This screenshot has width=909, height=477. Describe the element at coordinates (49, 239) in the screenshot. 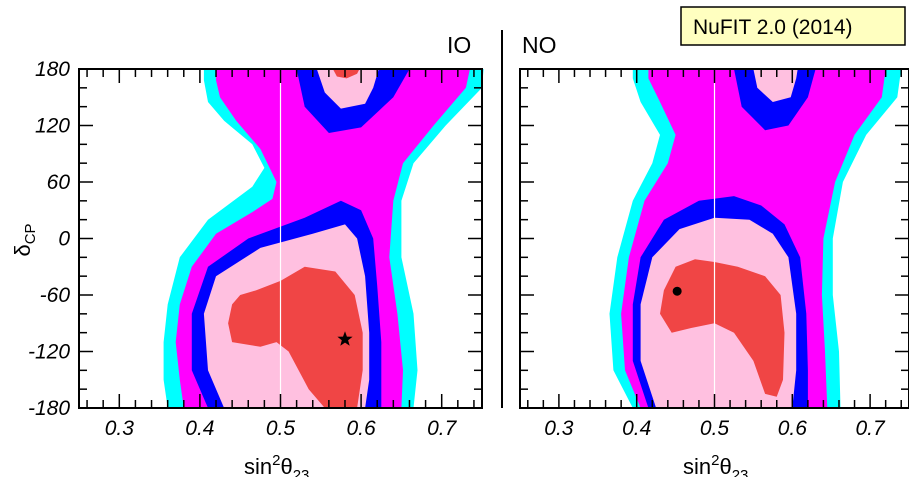

I see `io-y-tick-labels: 180 120 60 0 -60 -120 -180` at that location.